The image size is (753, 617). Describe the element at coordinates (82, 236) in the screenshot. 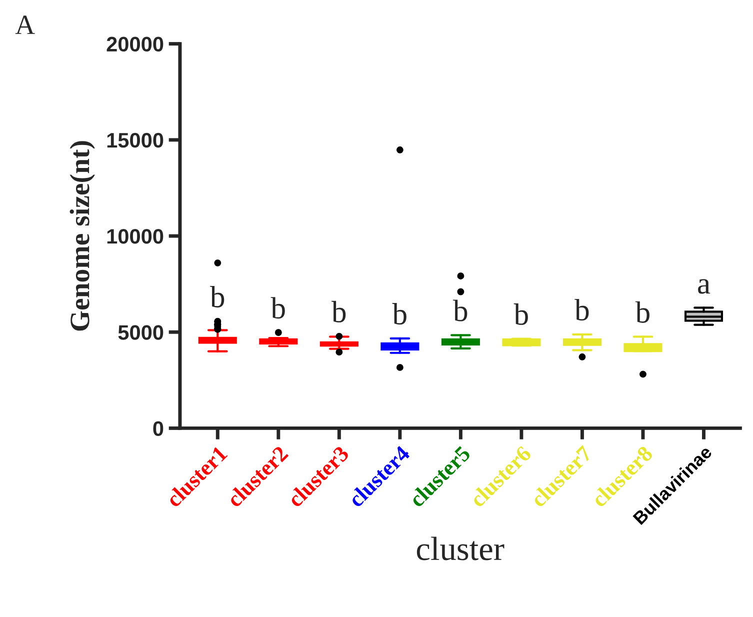

I see `y-axis-title: Genome size(nt)` at that location.